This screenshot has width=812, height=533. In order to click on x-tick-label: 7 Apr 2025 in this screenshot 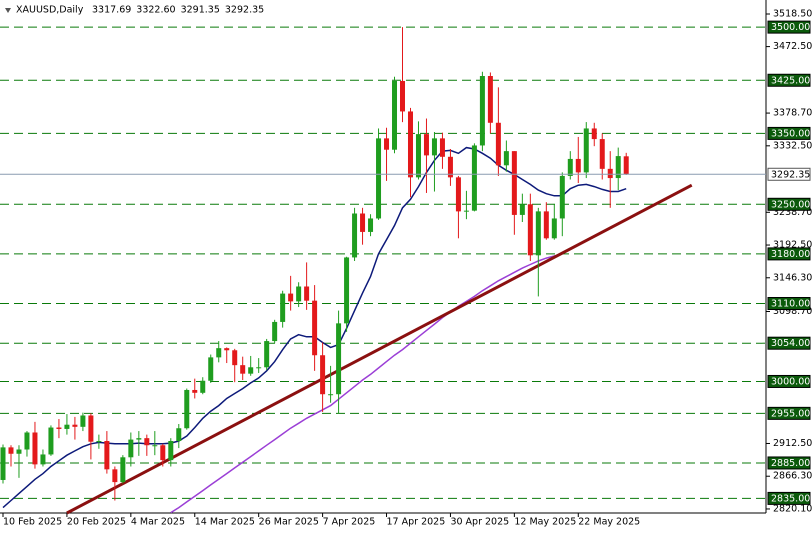, I will do `click(349, 522)`.